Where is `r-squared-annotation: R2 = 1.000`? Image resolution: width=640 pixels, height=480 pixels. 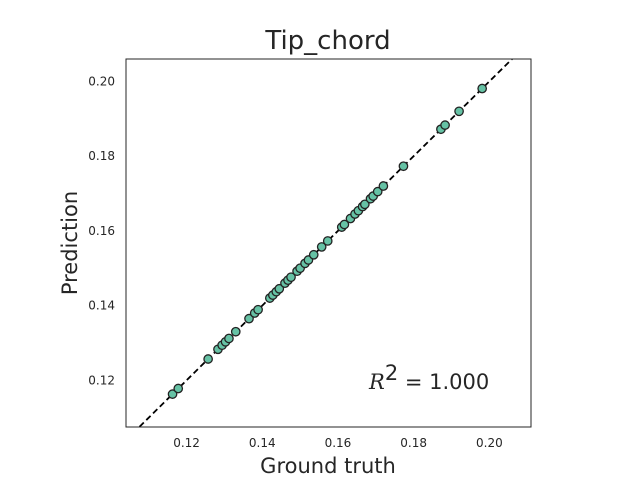 r-squared-annotation: R2 = 1.000 is located at coordinates (428, 377).